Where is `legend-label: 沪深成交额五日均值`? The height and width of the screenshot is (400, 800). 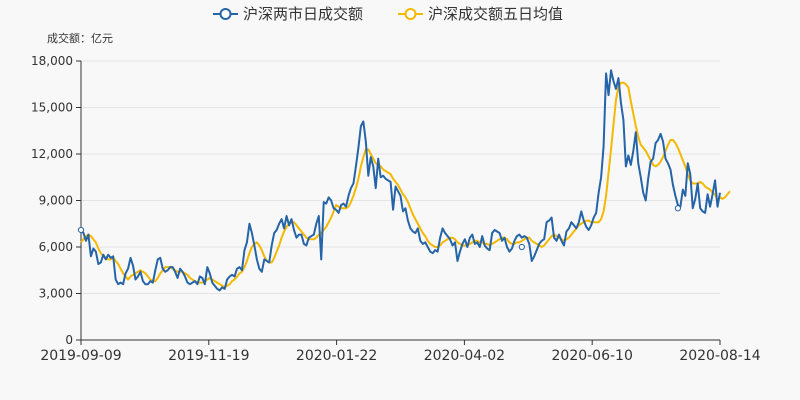
legend-label: 沪深成交额五日均值 is located at coordinates (495, 14).